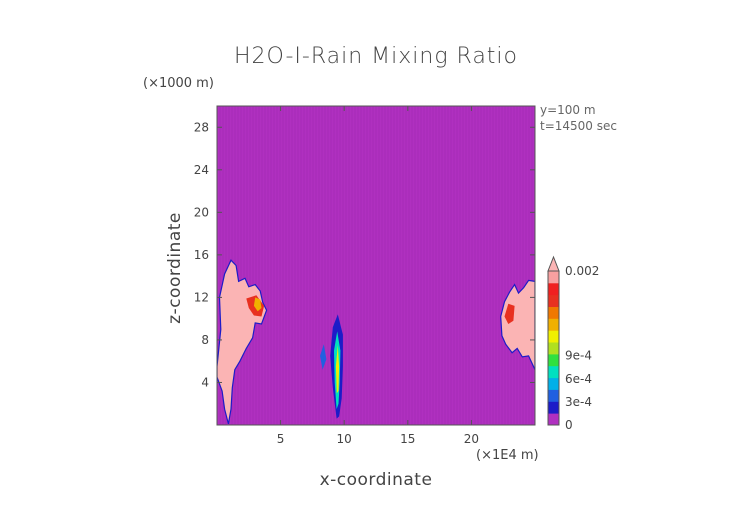 This screenshot has height=532, width=752. Describe the element at coordinates (471, 439) in the screenshot. I see `x-tick-label-3: 20` at that location.